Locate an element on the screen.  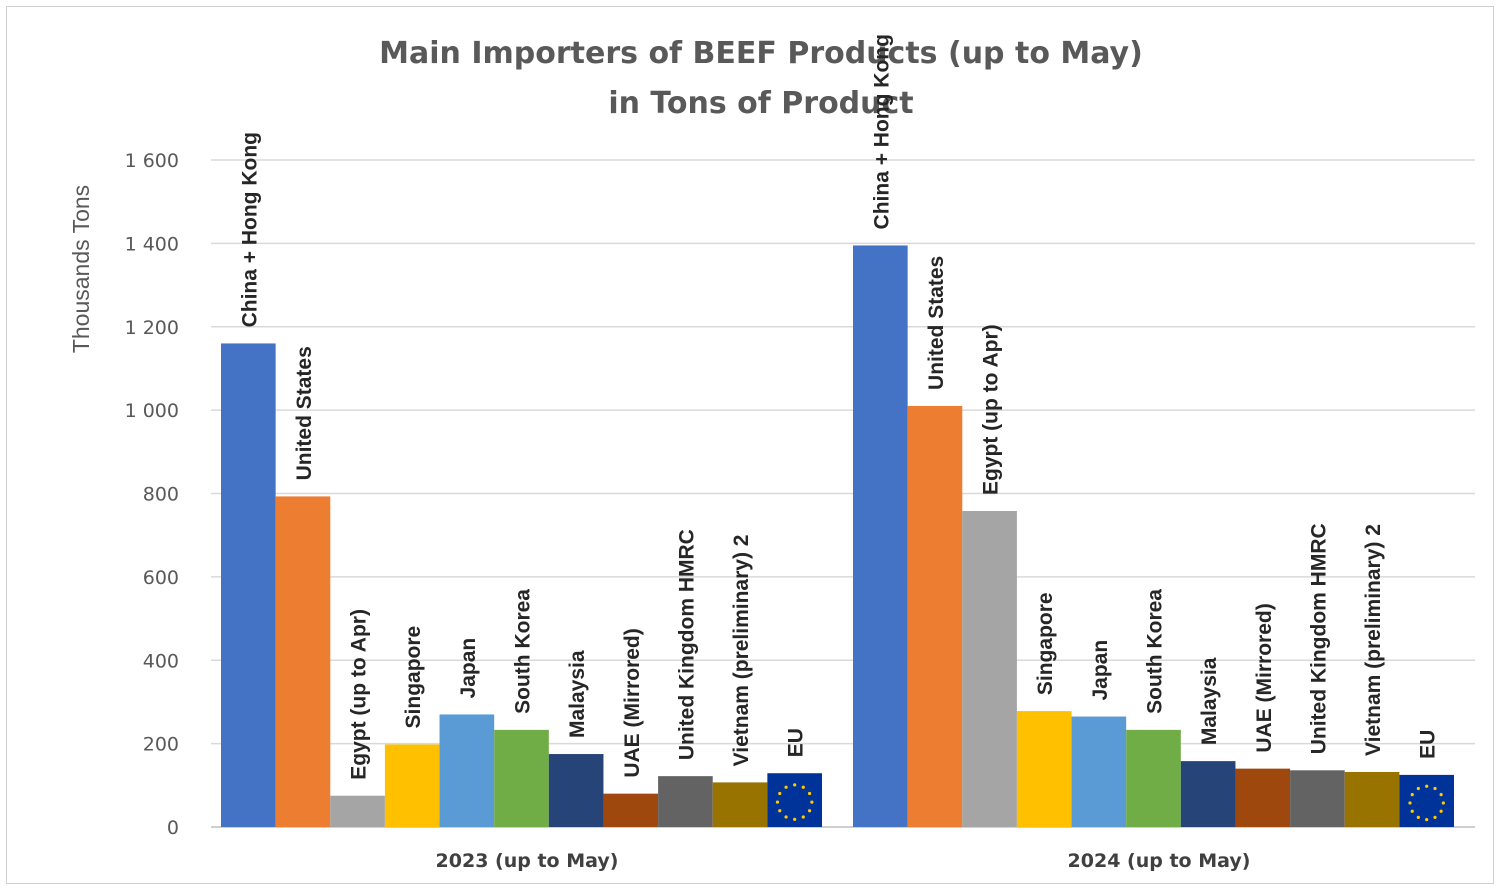
chart-subtitle: in Tons of Product is located at coordinates (760, 103).